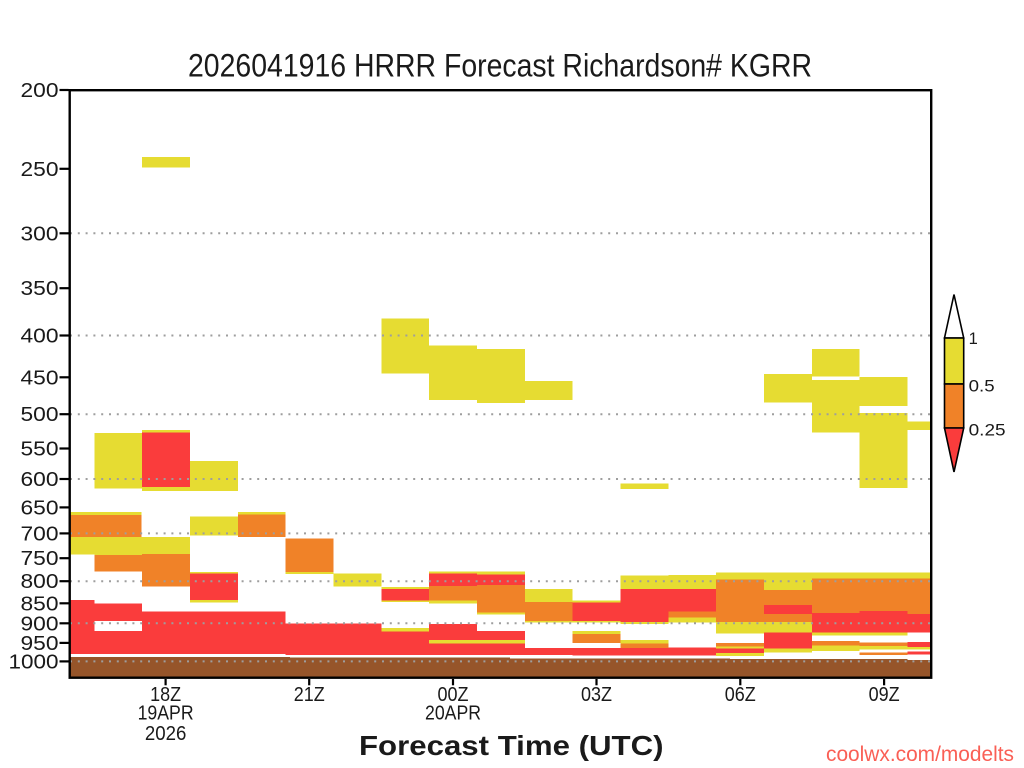  Describe the element at coordinates (40, 91) in the screenshot. I see `svg-text: 200` at that location.